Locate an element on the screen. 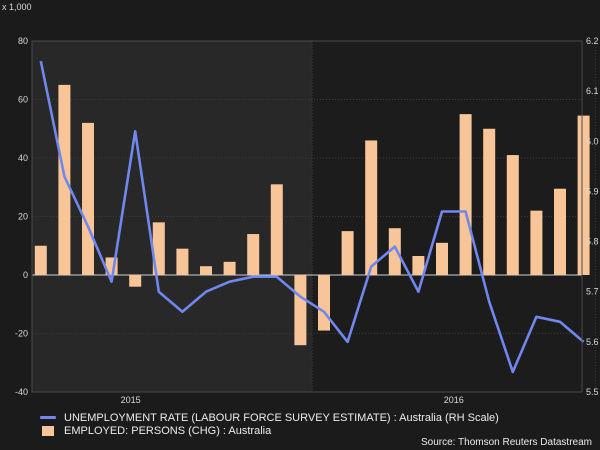 This screenshot has height=450, width=600. left-axis-unit: x 1,000 is located at coordinates (17, 7).